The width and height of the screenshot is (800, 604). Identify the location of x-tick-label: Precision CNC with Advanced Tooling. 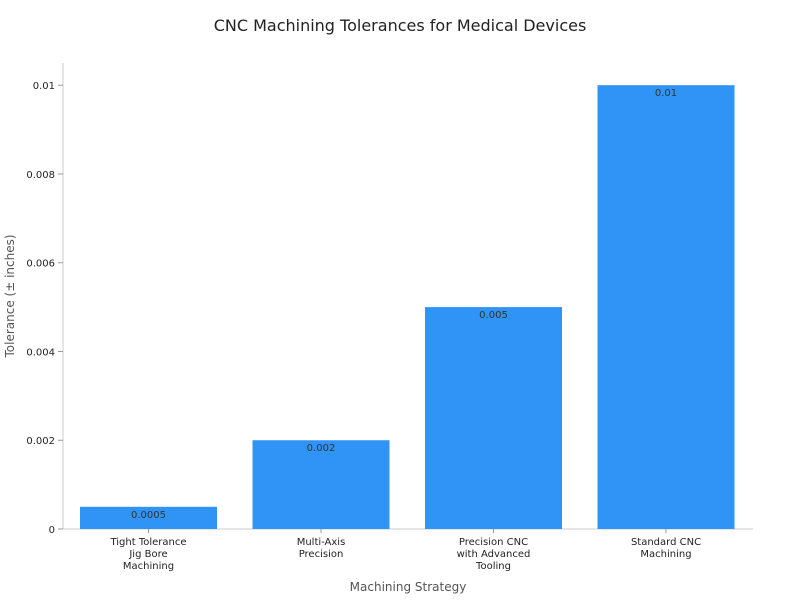
(494, 554).